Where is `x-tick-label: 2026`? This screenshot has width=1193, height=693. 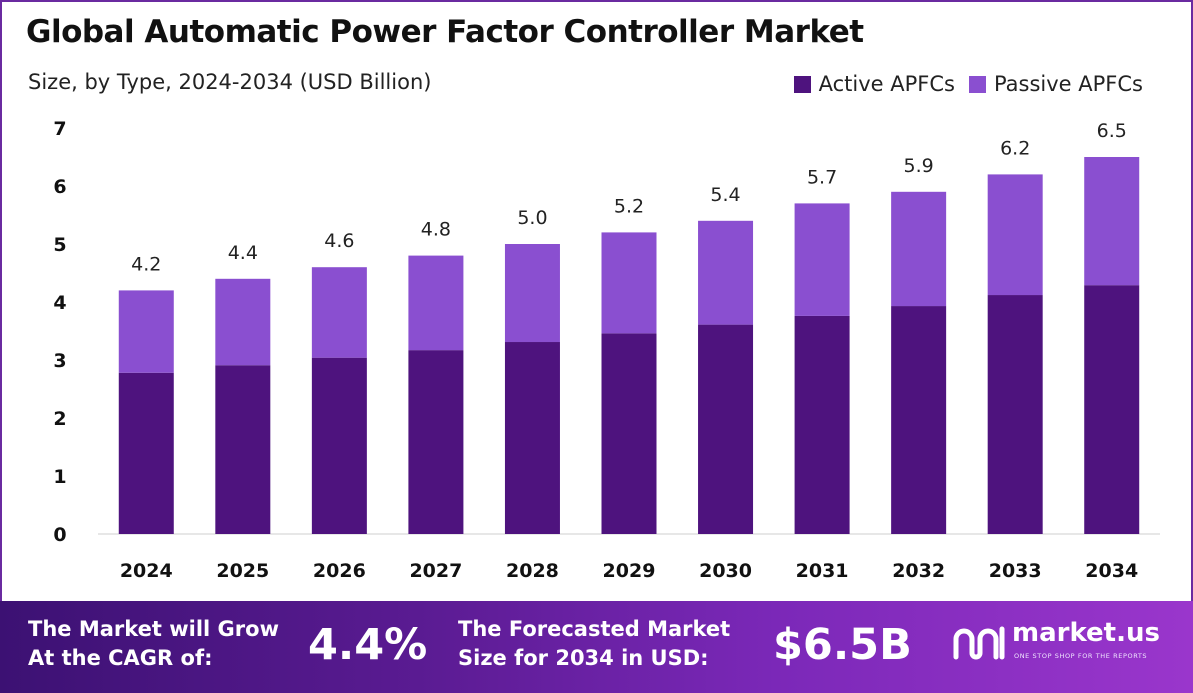
x-tick-label: 2026 is located at coordinates (339, 571).